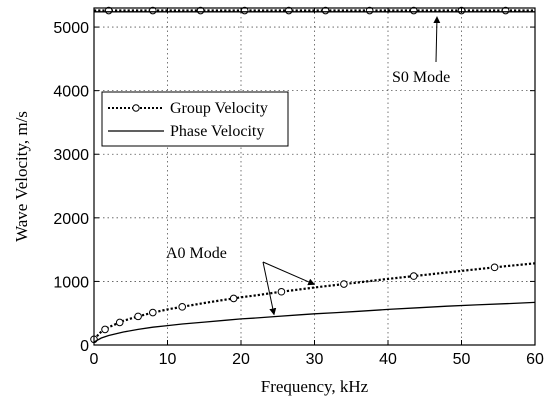 The width and height of the screenshot is (550, 405). Describe the element at coordinates (535, 359) in the screenshot. I see `x-tick-label: 60` at that location.